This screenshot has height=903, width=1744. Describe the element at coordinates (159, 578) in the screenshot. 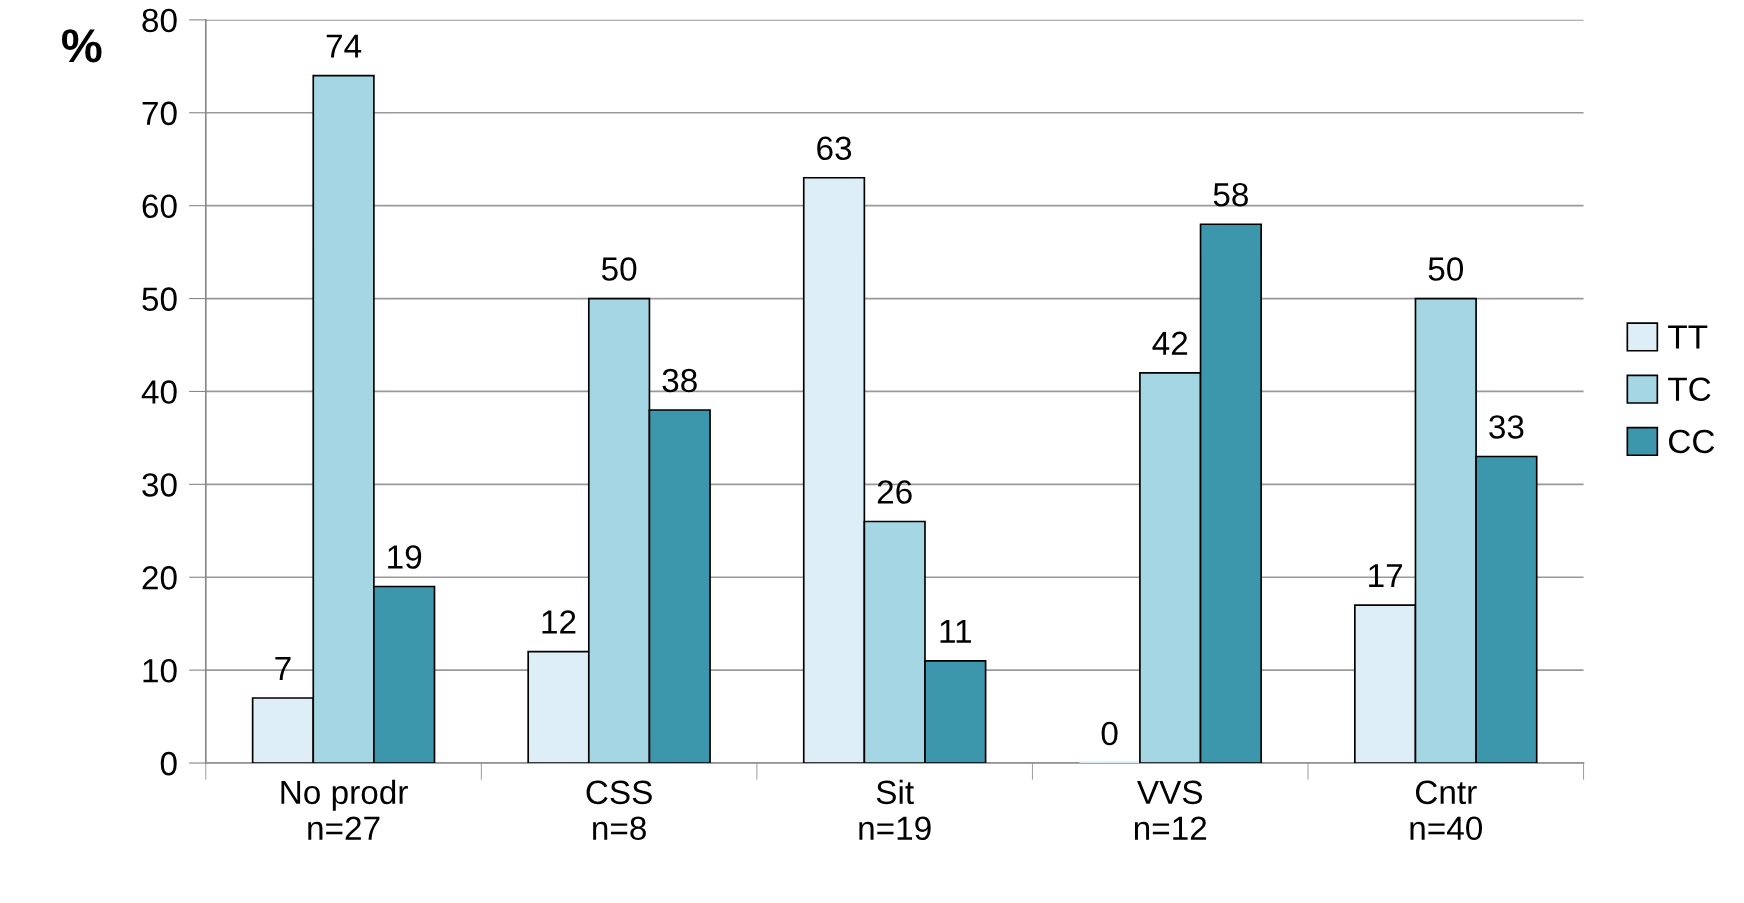

I see `y-tick-label: 20` at that location.